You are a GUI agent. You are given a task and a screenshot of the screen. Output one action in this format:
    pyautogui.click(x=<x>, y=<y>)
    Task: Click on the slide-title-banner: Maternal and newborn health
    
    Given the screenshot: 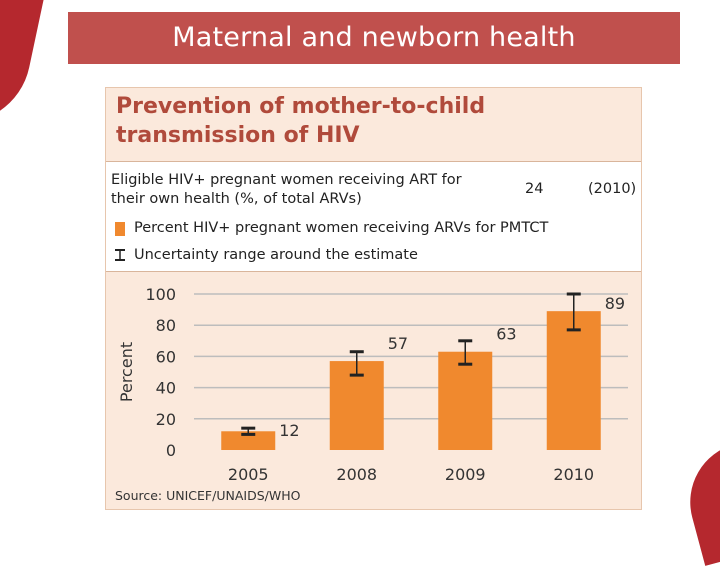 What is the action you would take?
    pyautogui.click(x=374, y=38)
    